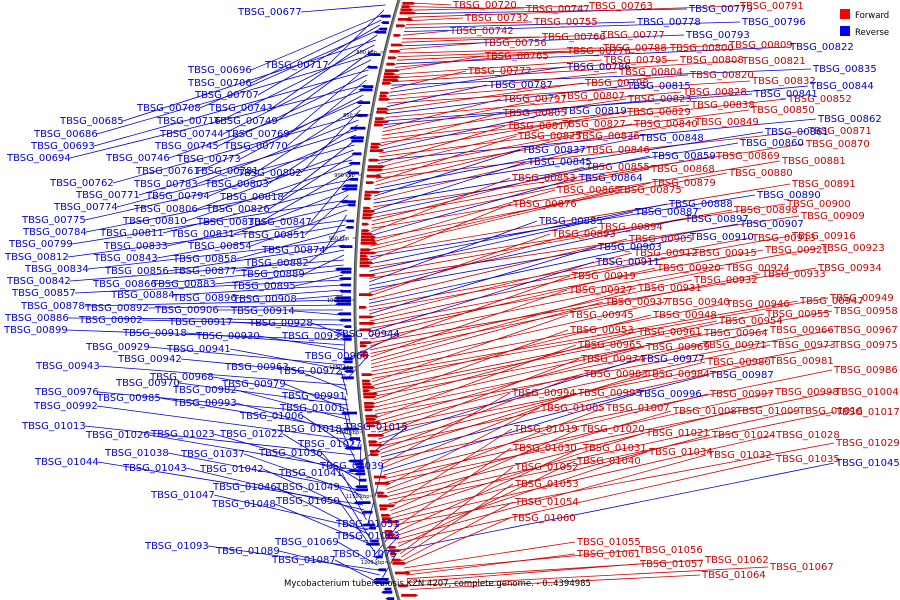 This screenshot has height=600, width=900. Describe the element at coordinates (131, 233) in the screenshot. I see `left-gene-label: TBSG_00811` at that location.